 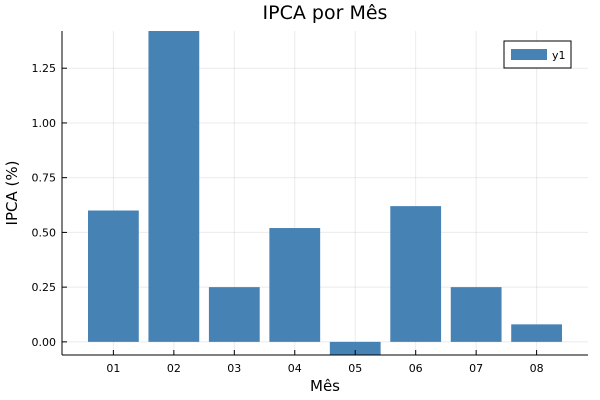 I want to click on x-ticks: 01 02 03 04 05 06 07 08, so click(x=325, y=362).